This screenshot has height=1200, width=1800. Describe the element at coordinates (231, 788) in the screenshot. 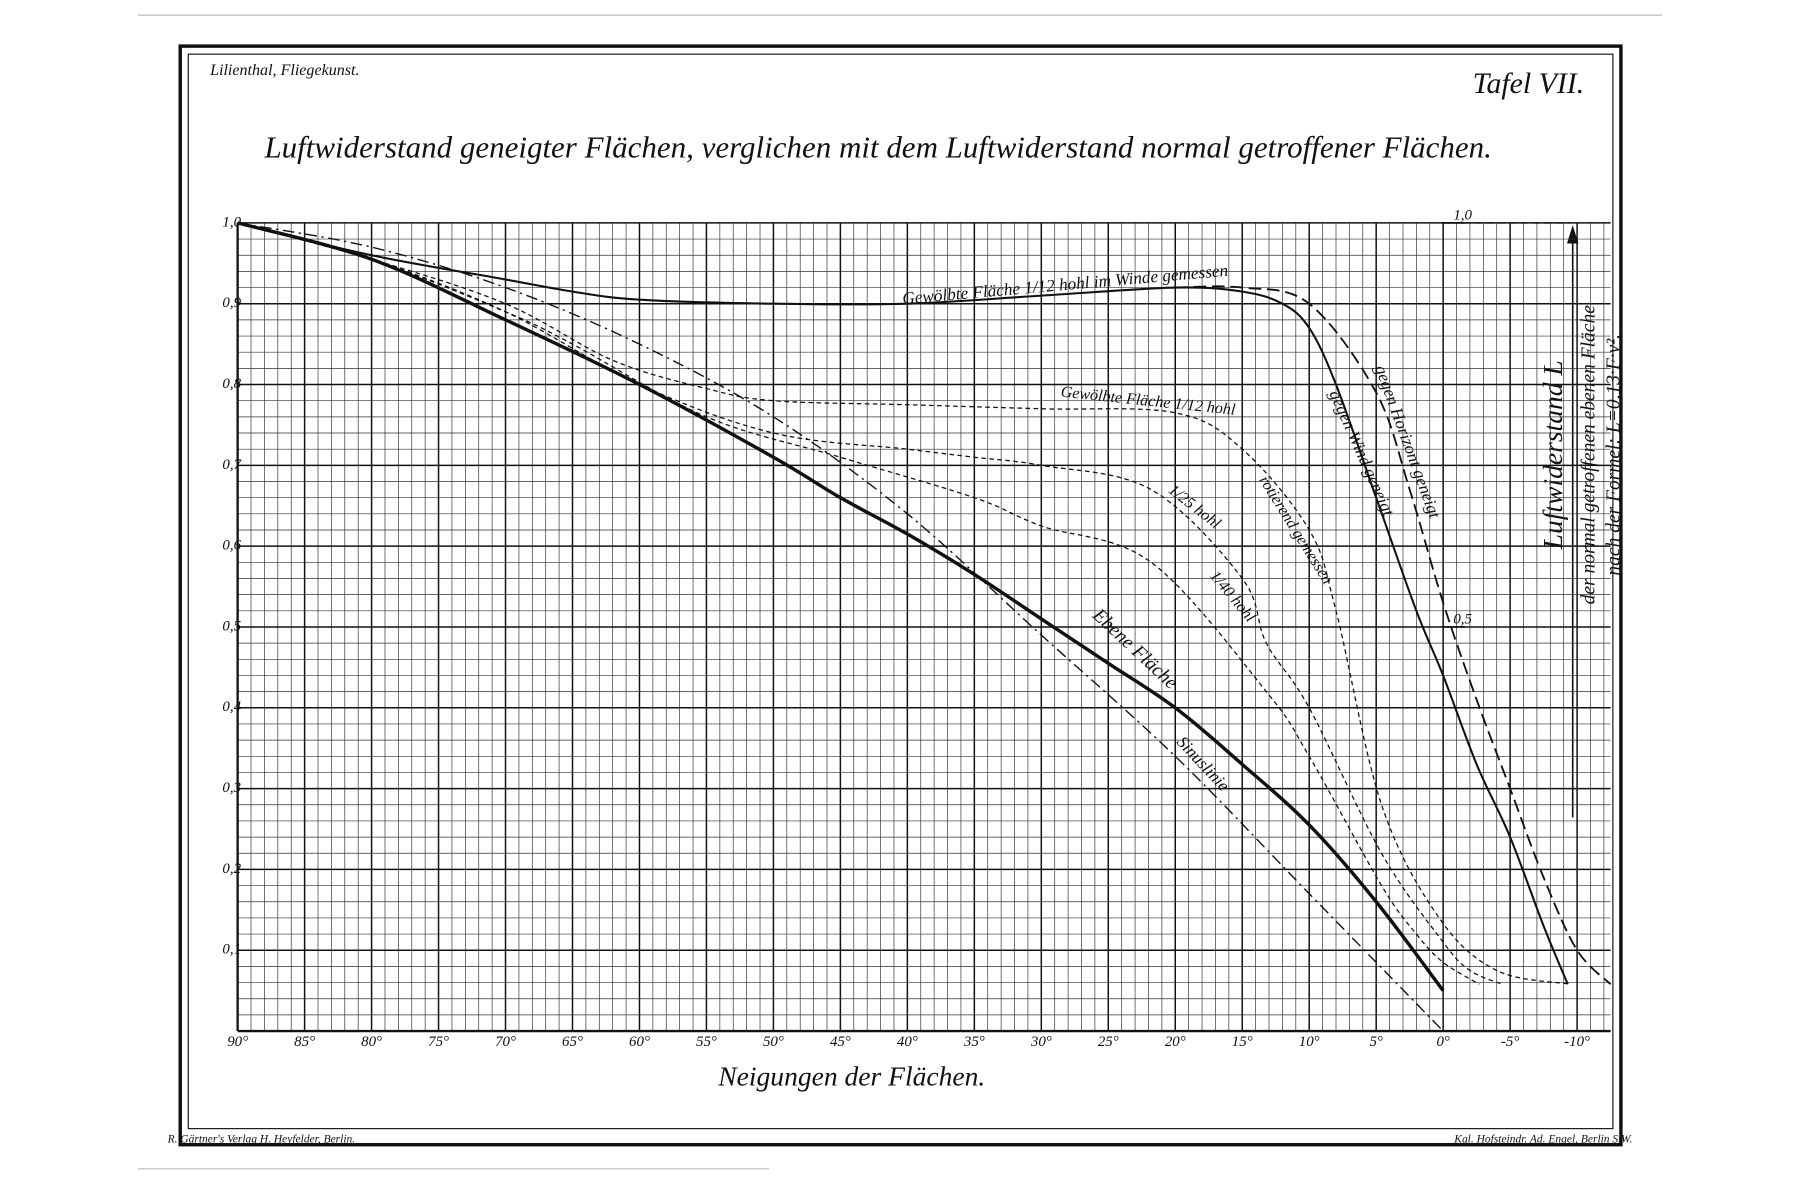

I see `y-tick-label: 0,3` at that location.